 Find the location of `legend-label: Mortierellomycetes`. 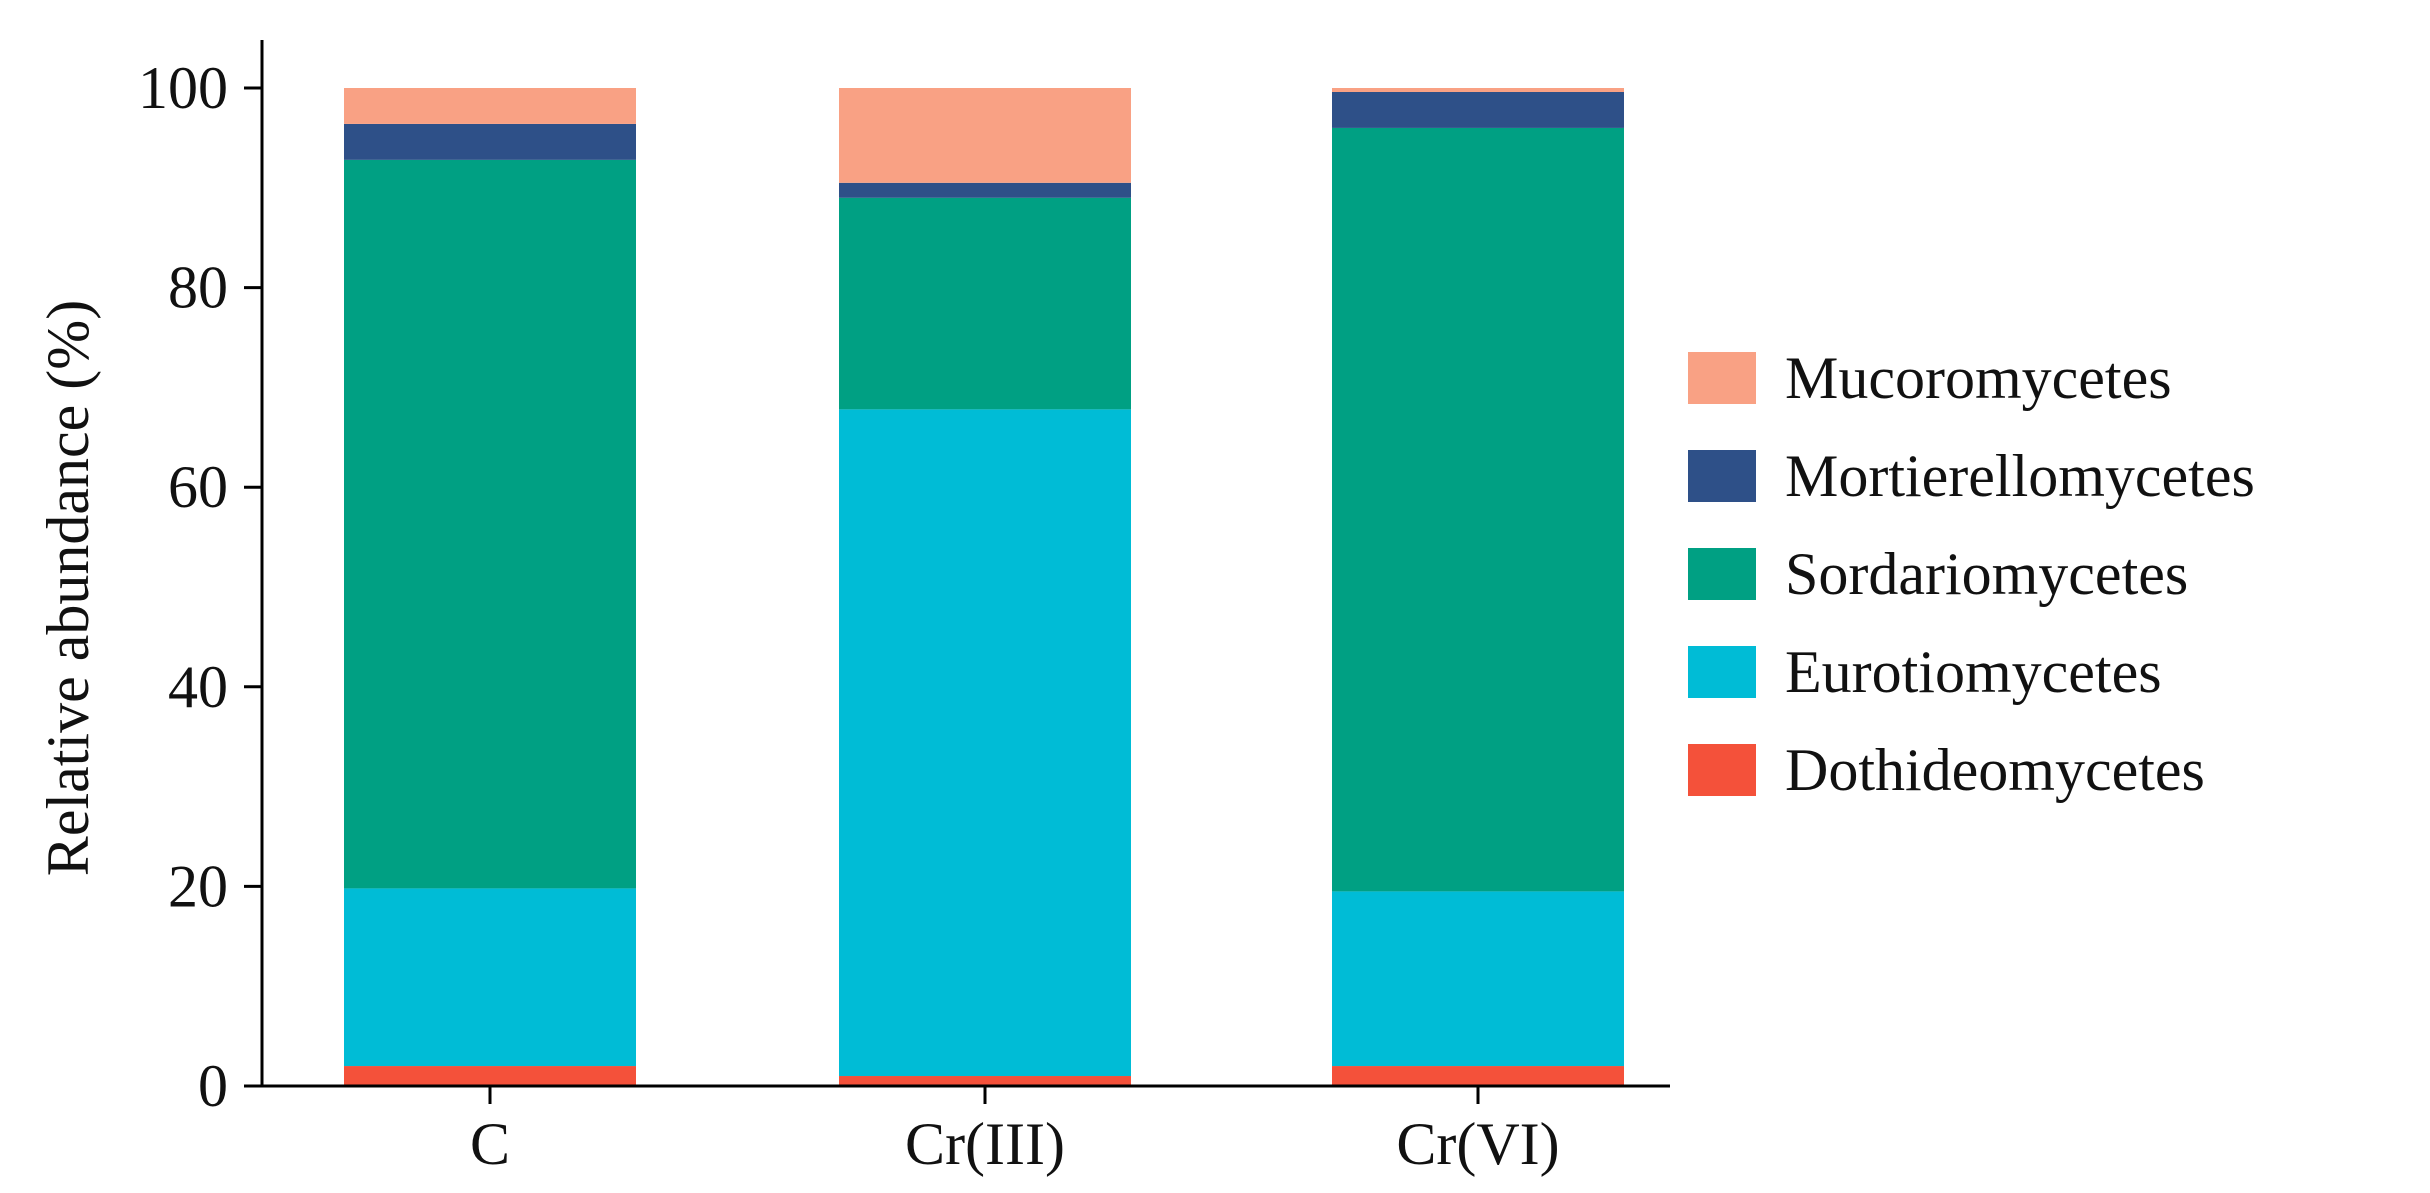

legend-label: Mortierellomycetes is located at coordinates (2020, 476).